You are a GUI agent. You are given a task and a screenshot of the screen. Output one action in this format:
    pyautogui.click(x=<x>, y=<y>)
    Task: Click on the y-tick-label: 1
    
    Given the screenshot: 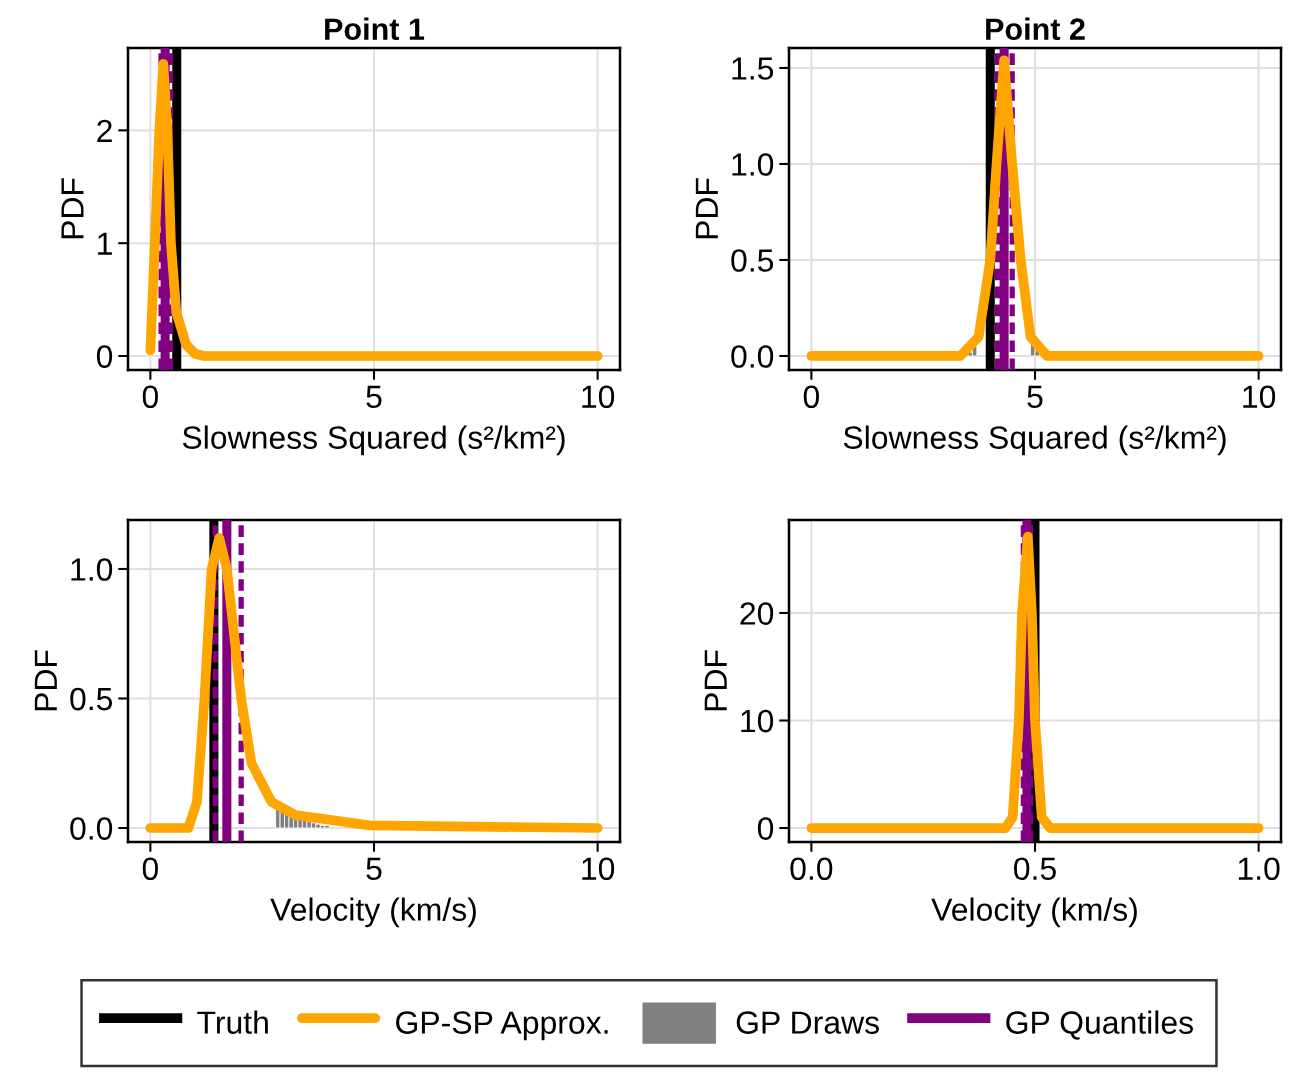 What is the action you would take?
    pyautogui.click(x=105, y=243)
    